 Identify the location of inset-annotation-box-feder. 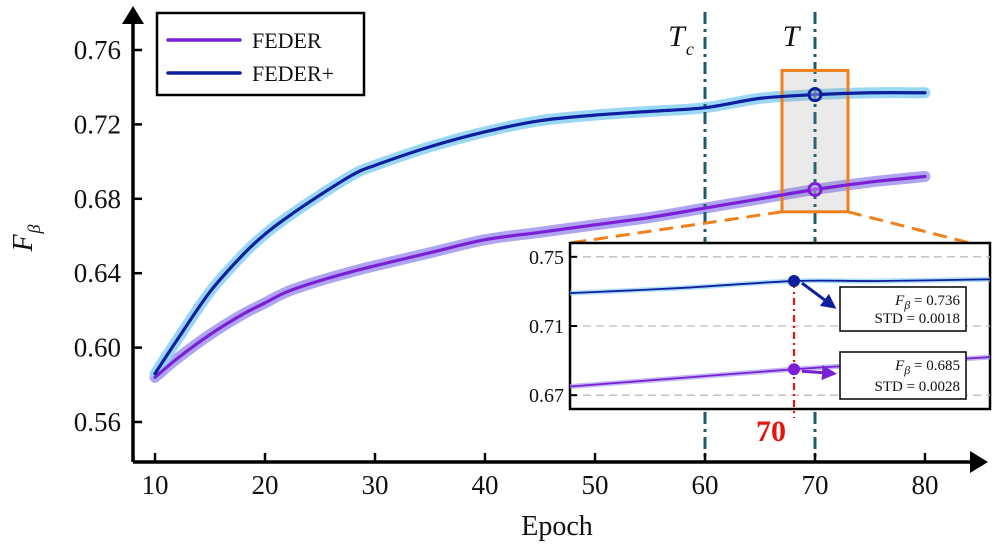
(903, 375).